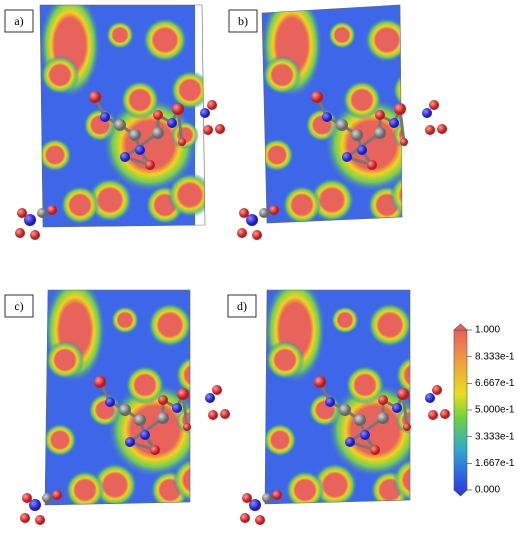 The image size is (518, 550). Describe the element at coordinates (460, 493) in the screenshot. I see `colorbar-arrow-bottom` at that location.